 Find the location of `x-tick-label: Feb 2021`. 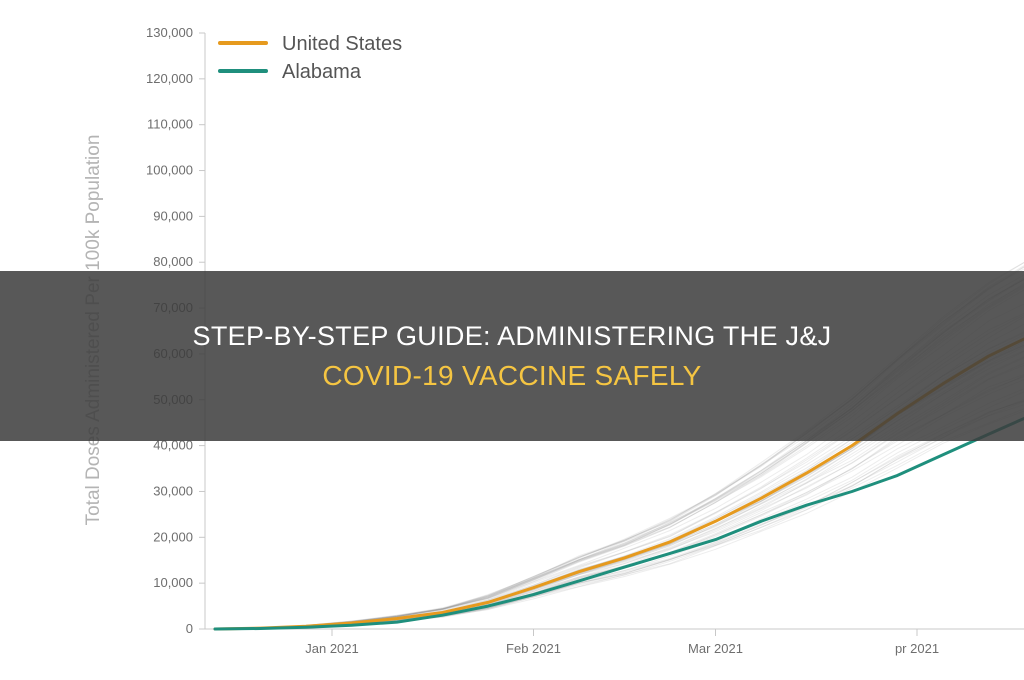

x-tick-label: Feb 2021 is located at coordinates (533, 648).